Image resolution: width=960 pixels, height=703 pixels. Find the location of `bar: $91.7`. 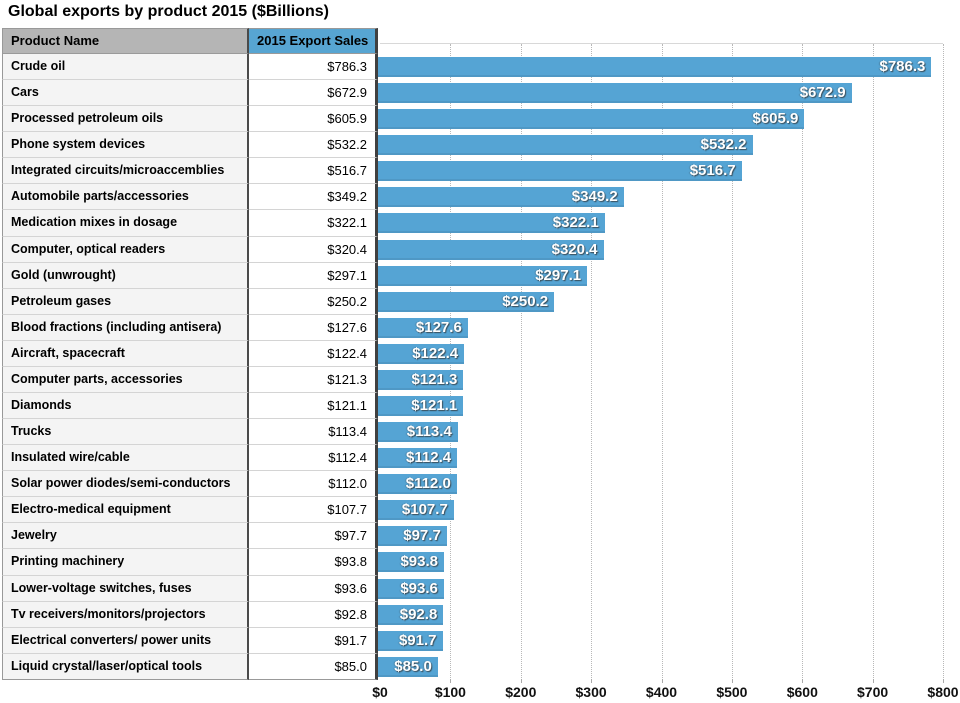

bar: $91.7 is located at coordinates (410, 640).